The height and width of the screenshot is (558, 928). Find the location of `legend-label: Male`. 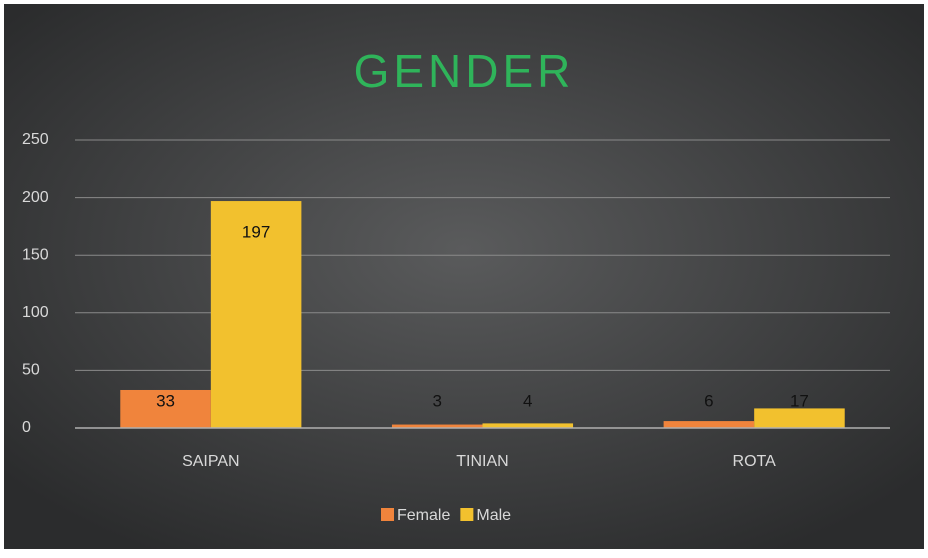

legend-label: Male is located at coordinates (493, 515).